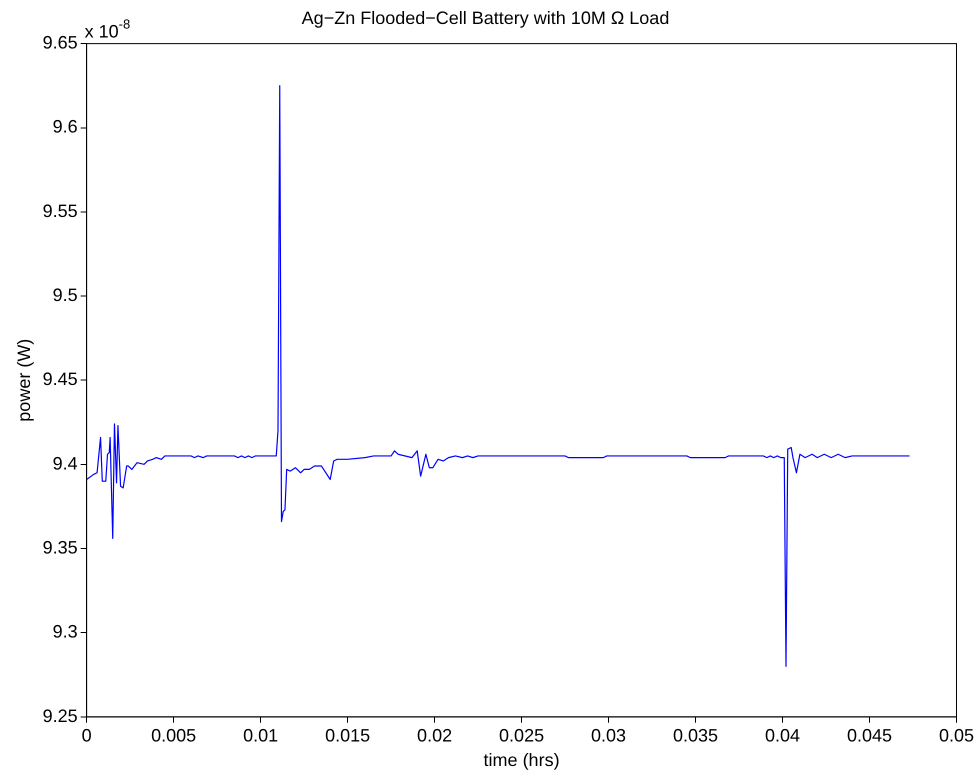 The width and height of the screenshot is (977, 776). Describe the element at coordinates (521, 736) in the screenshot. I see `x-tick-label: 0.025` at that location.